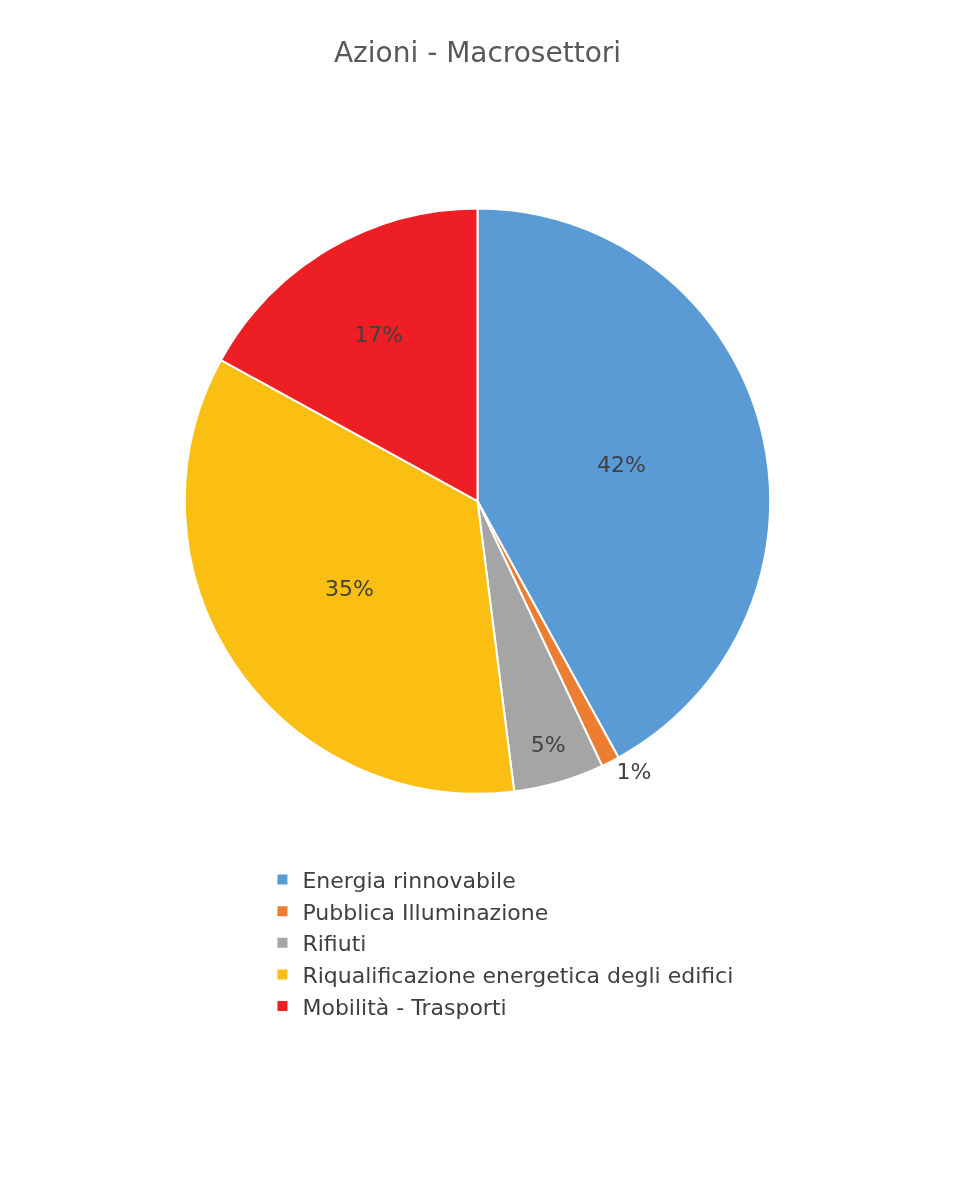 Image resolution: width=955 pixels, height=1204 pixels. Describe the element at coordinates (425, 912) in the screenshot. I see `legend-label: Pubblica Illuminazione` at that location.